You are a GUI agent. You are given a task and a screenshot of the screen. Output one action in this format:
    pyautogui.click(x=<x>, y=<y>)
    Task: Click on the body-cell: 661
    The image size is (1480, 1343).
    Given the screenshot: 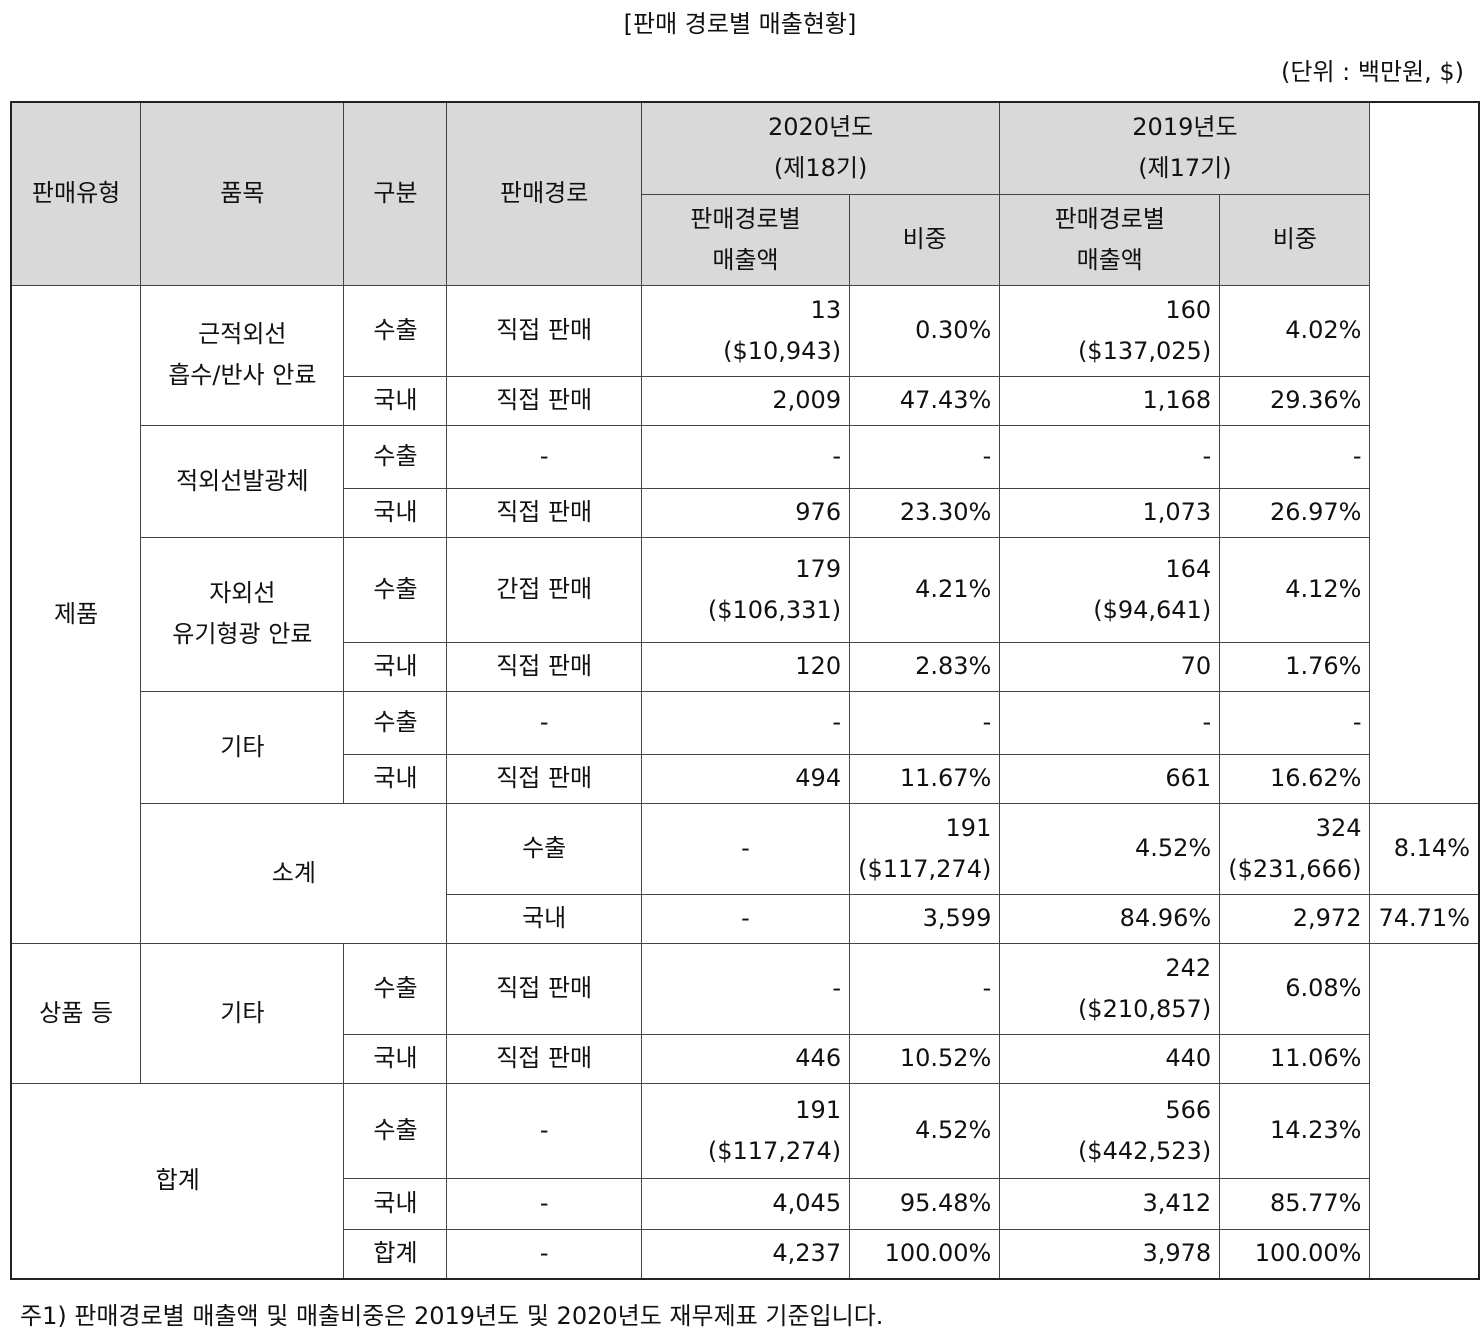 What is the action you would take?
    pyautogui.click(x=1110, y=778)
    